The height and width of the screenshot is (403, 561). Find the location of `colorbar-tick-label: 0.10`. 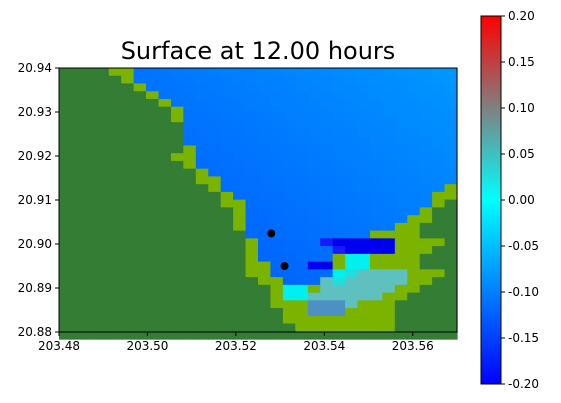

colorbar-tick-label: 0.10 is located at coordinates (521, 108).